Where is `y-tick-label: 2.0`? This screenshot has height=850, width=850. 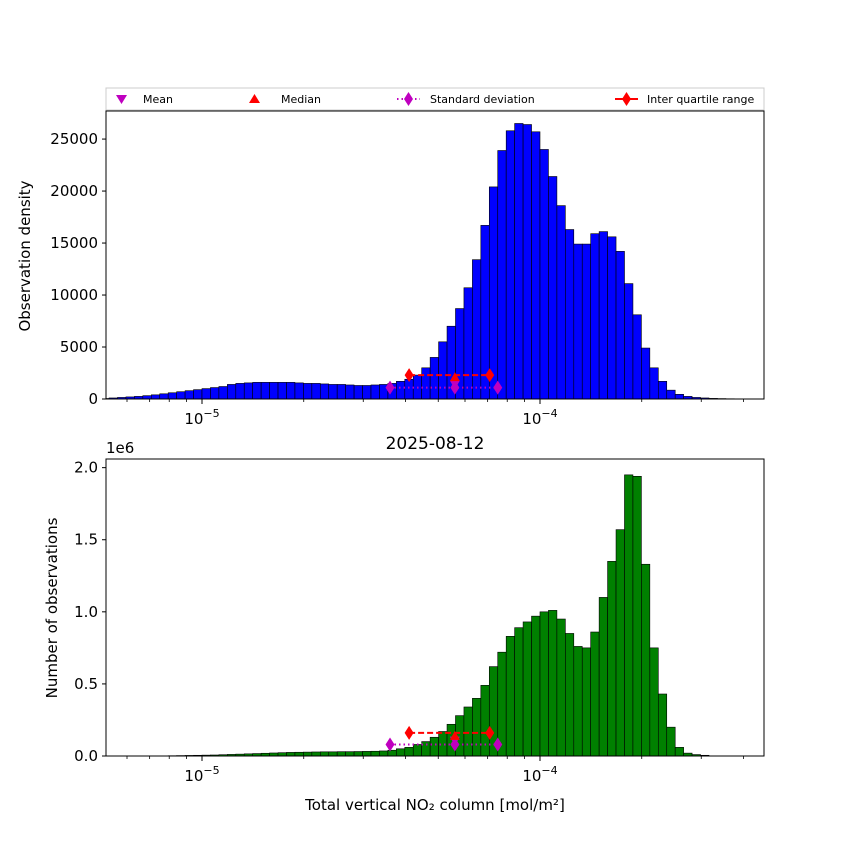
y-tick-label: 2.0 is located at coordinates (86, 468).